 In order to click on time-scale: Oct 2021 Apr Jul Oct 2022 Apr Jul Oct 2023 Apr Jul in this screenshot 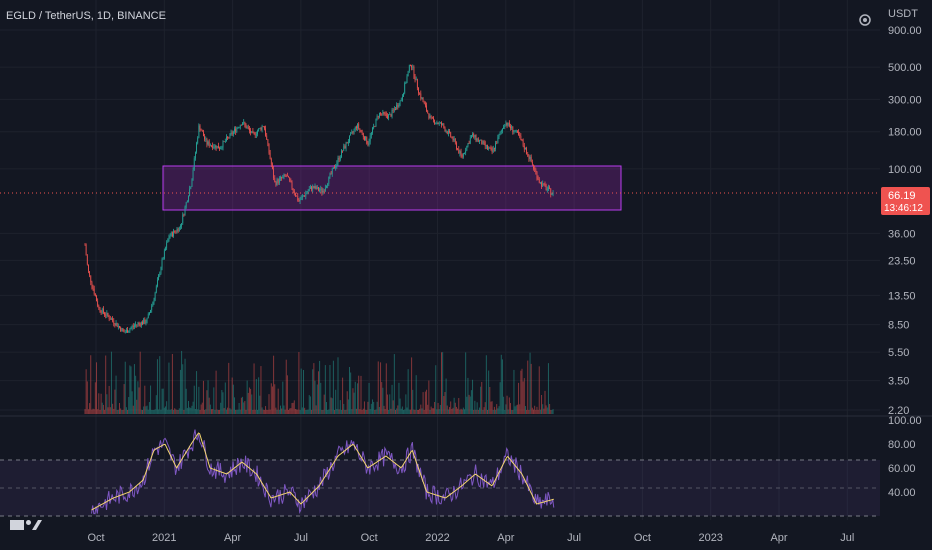, I will do `click(470, 538)`.